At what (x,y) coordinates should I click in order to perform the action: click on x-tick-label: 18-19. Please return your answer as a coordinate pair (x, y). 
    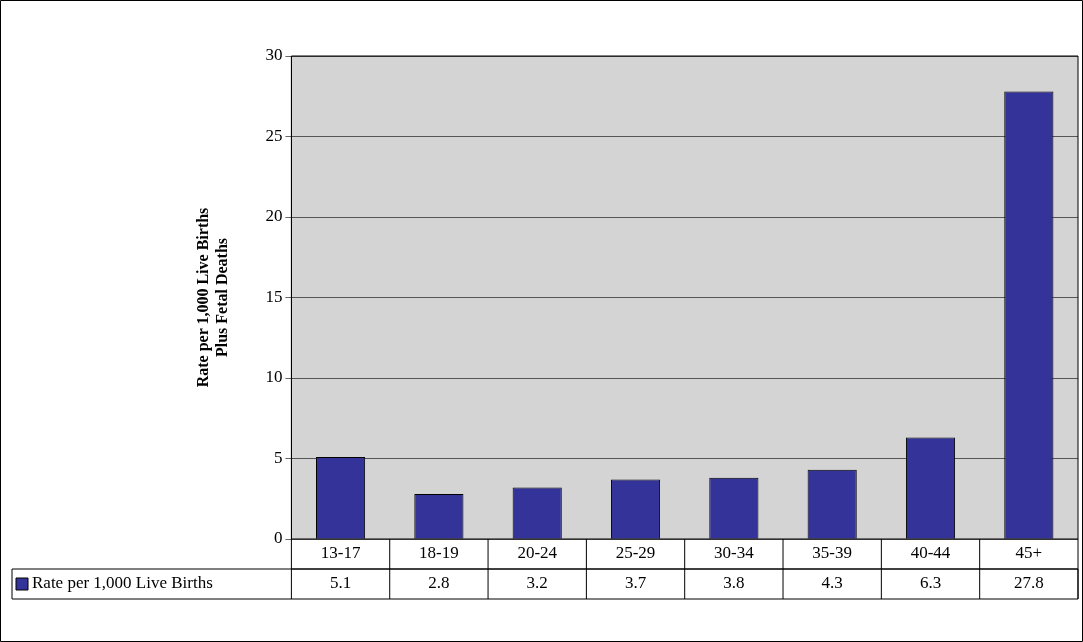
    Looking at the image, I should click on (439, 553).